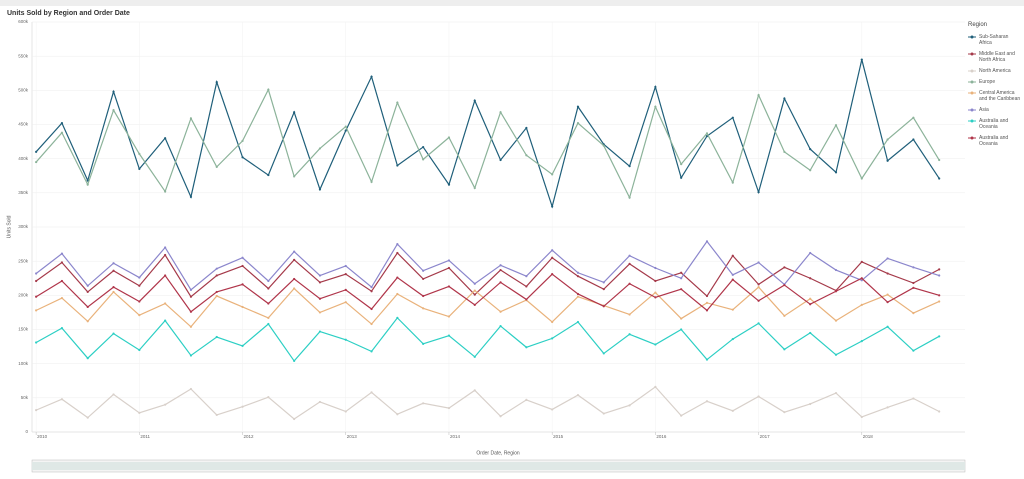 This screenshot has width=1024, height=479. What do you see at coordinates (995, 96) in the screenshot?
I see `legend-item: Central America and the Caribbean` at bounding box center [995, 96].